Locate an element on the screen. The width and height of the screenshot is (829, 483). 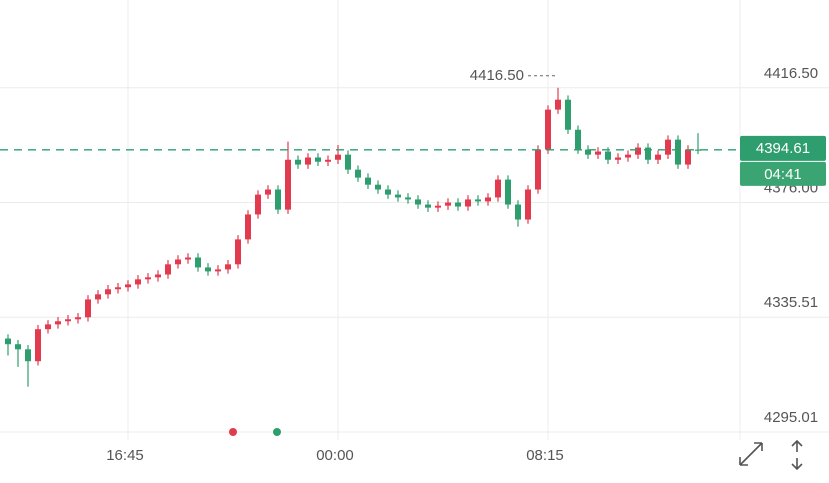
x-tick-label: 00:00 is located at coordinates (335, 455).